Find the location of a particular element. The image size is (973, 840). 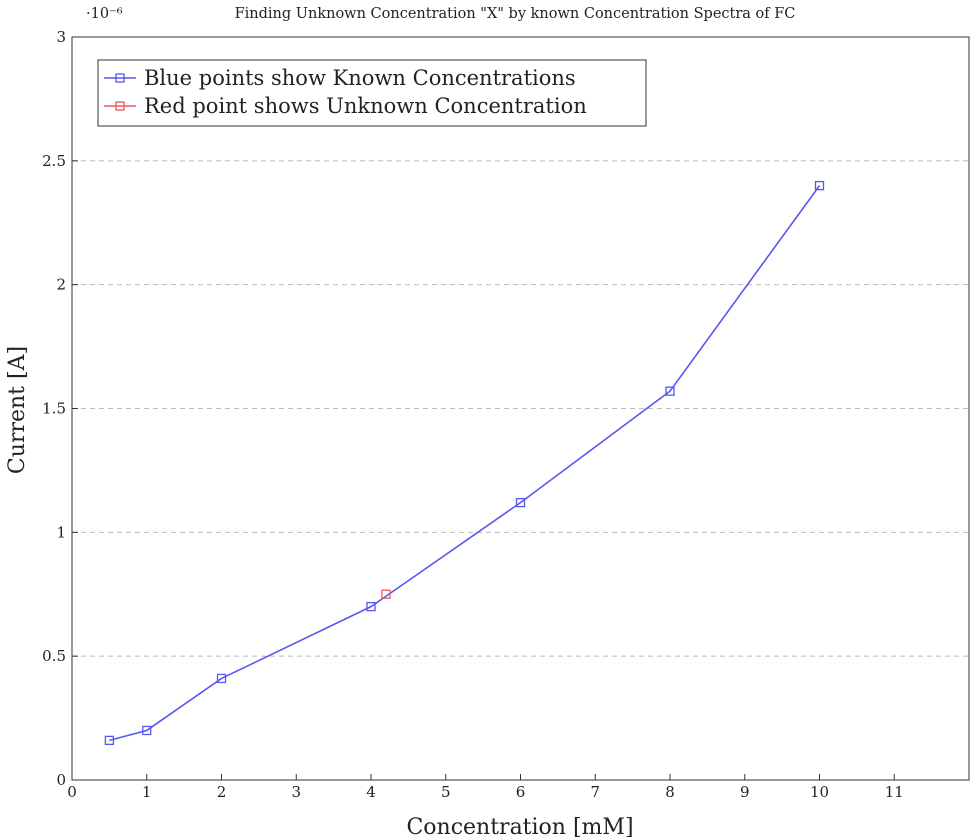

y-tick-label: 2.5 is located at coordinates (54, 161).